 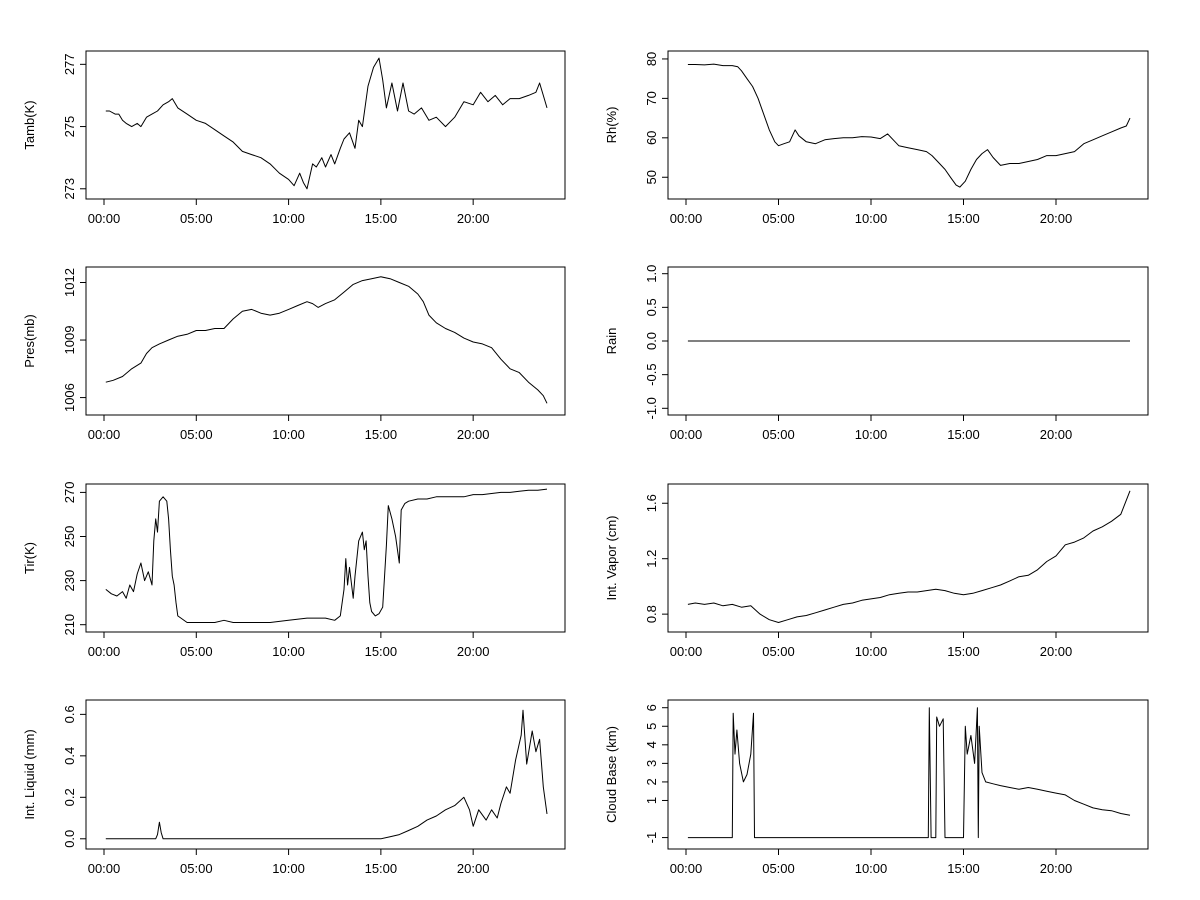 I want to click on y-tick-label: 0.4, so click(x=69, y=756).